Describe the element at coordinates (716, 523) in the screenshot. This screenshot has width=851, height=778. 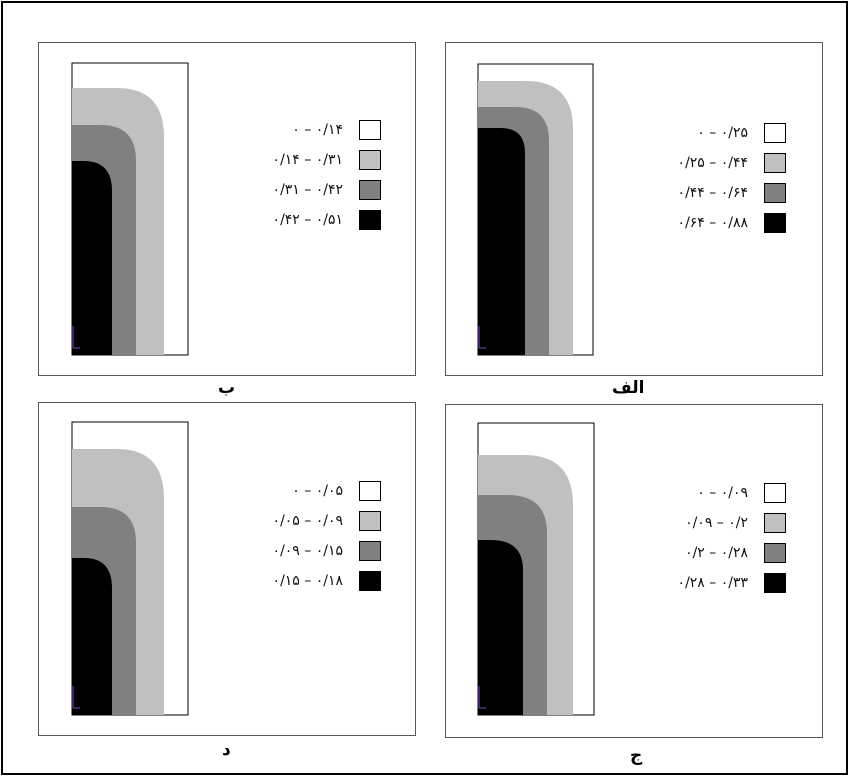
I see `legend-label: ۰/۰۹ – ۰/۲` at that location.